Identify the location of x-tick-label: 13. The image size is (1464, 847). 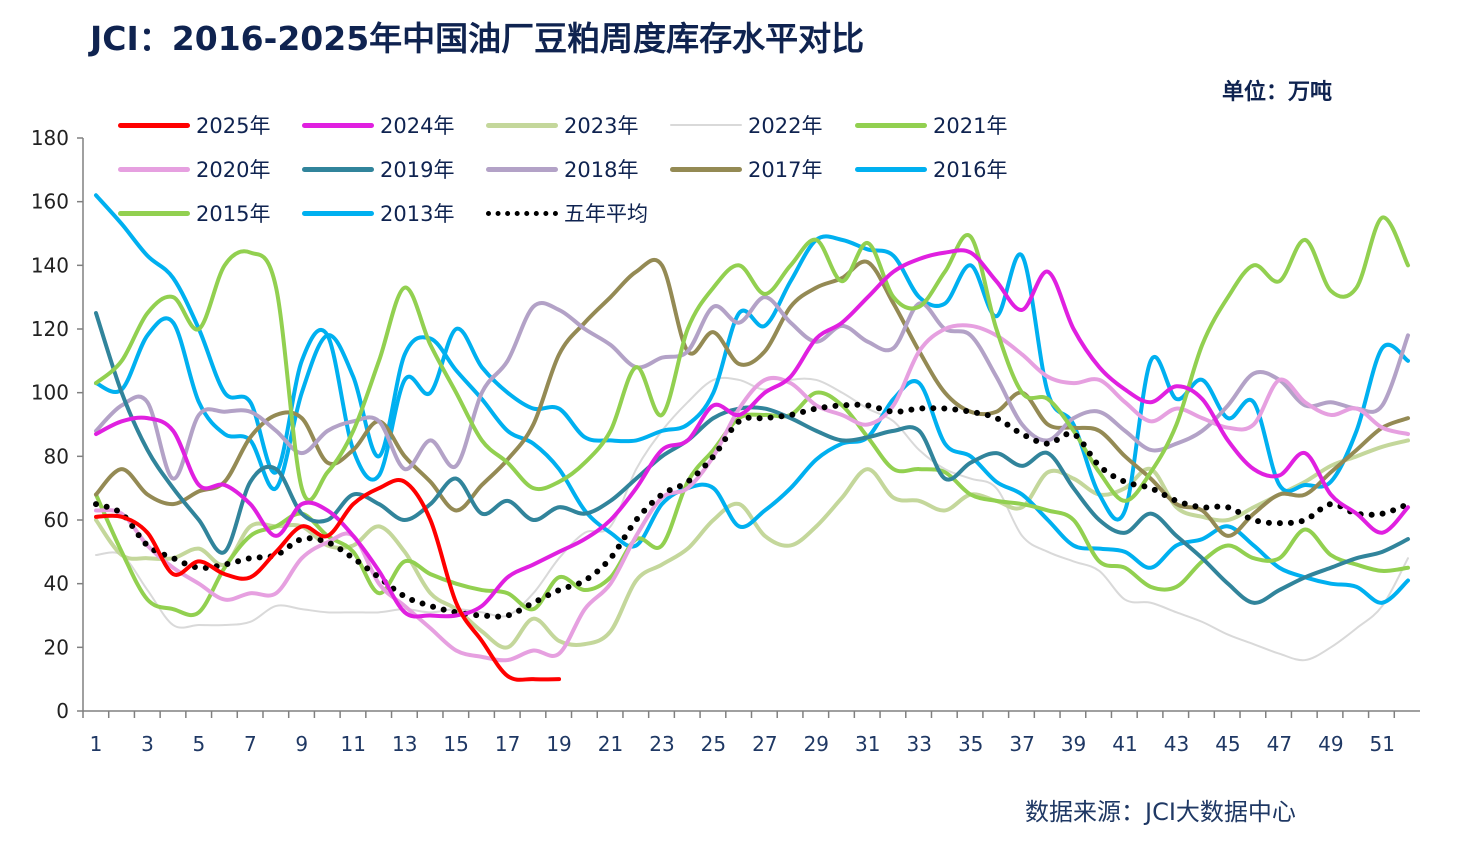
(404, 744).